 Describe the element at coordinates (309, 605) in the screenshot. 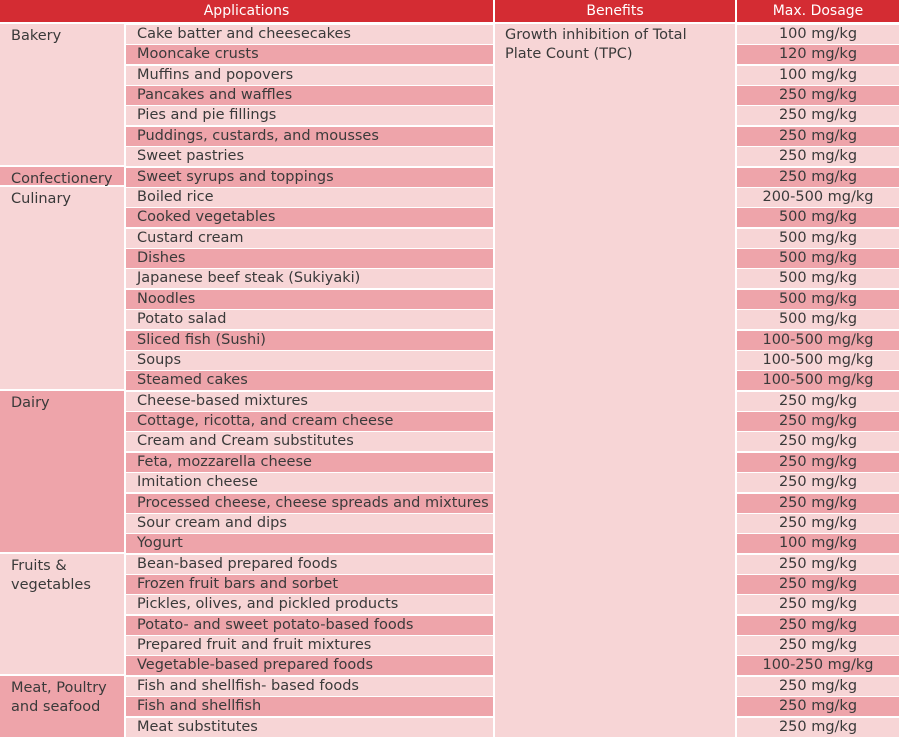

I see `table-row-application: Pickles, olives, and pickled products` at that location.